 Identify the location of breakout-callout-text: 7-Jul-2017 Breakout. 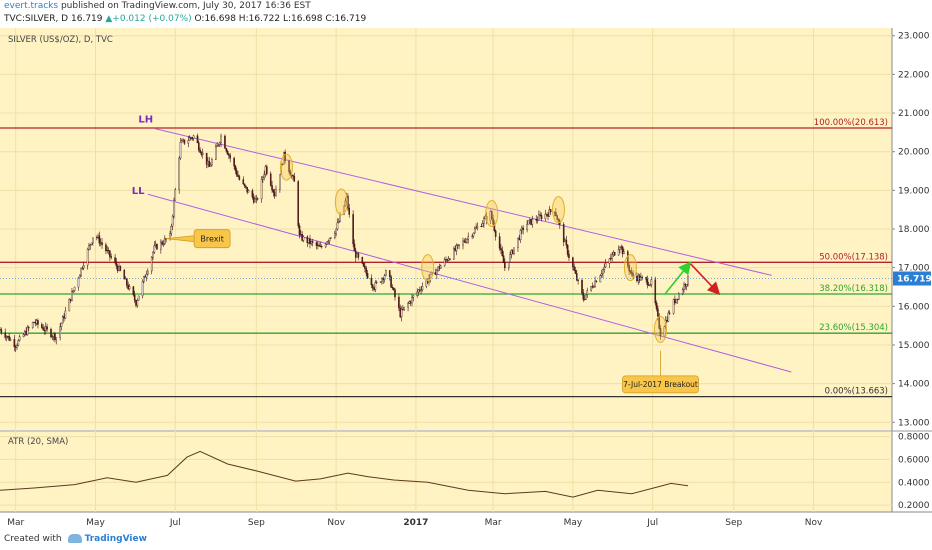
(660, 384).